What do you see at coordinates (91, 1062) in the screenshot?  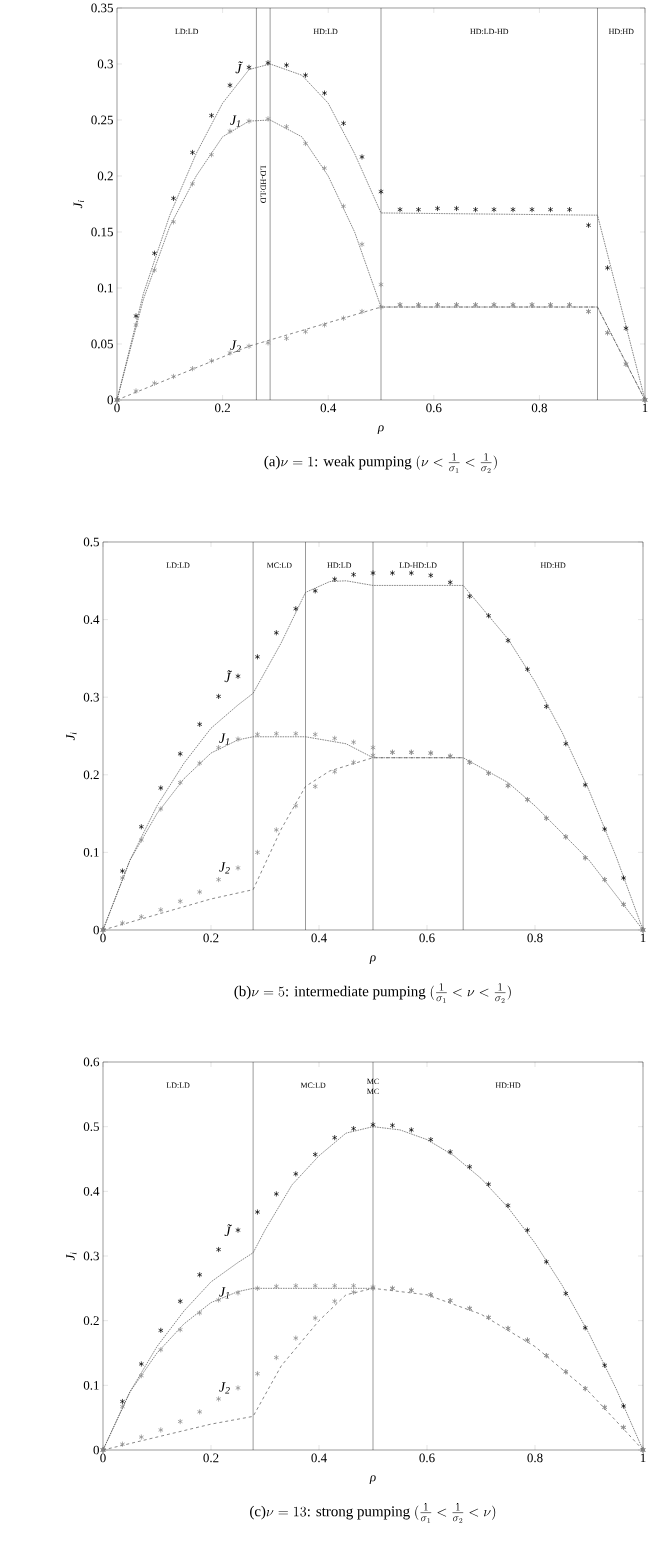 I see `y-tick-label: 0.6` at bounding box center [91, 1062].